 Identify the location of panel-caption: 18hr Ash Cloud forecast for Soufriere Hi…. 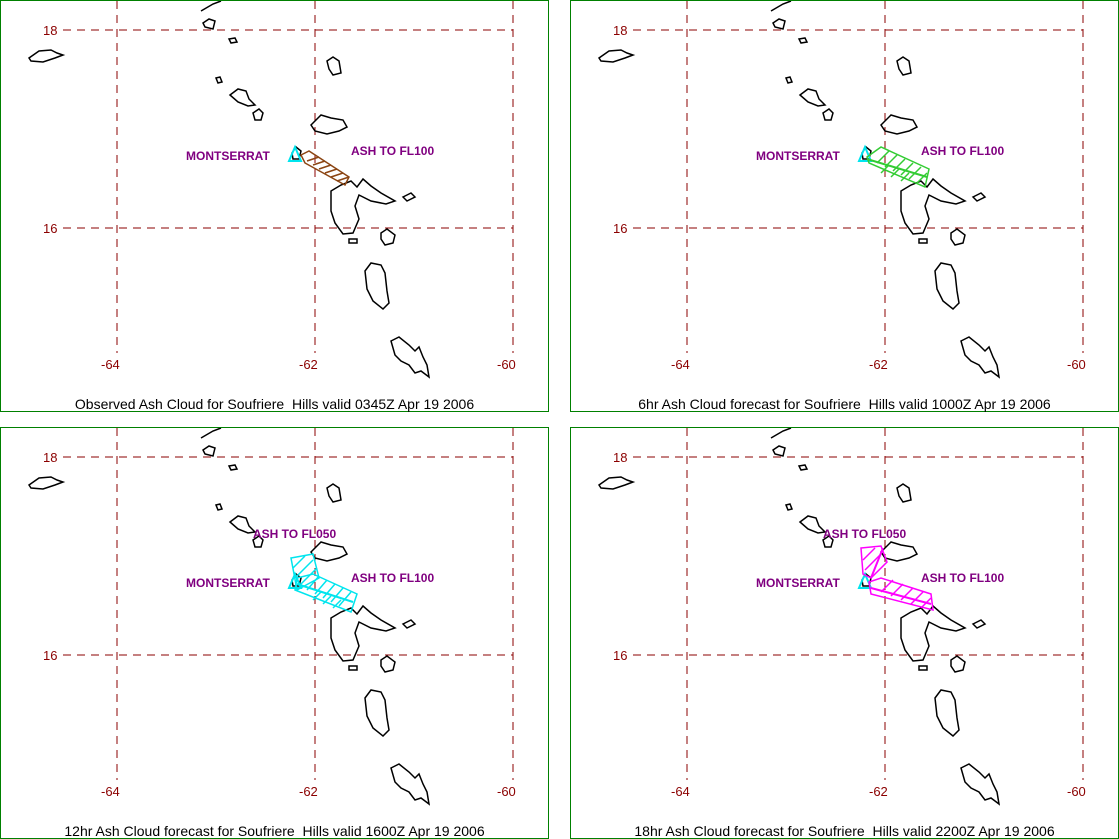
(844, 831).